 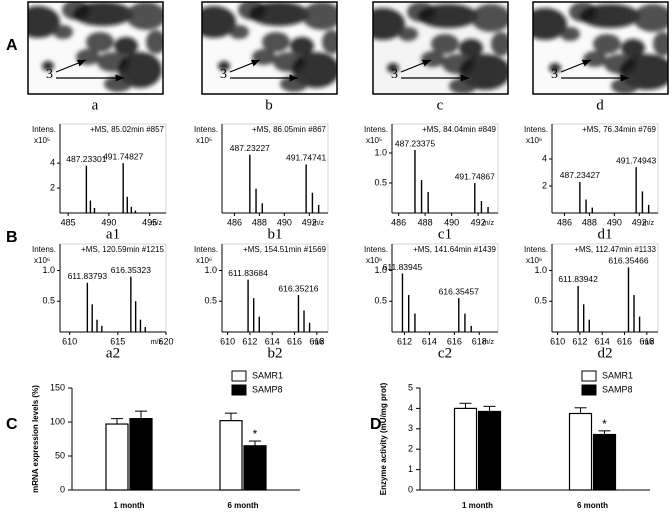 I want to click on spectrum-caption: c2, so click(x=445, y=353).